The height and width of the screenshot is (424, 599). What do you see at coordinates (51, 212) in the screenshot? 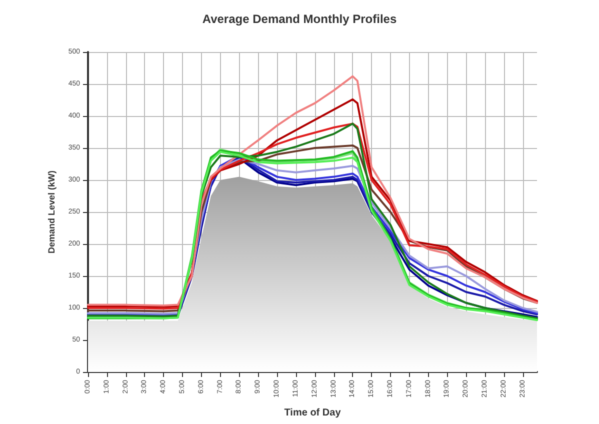
I see `y-axis-title: Demand Level (kW)` at bounding box center [51, 212].